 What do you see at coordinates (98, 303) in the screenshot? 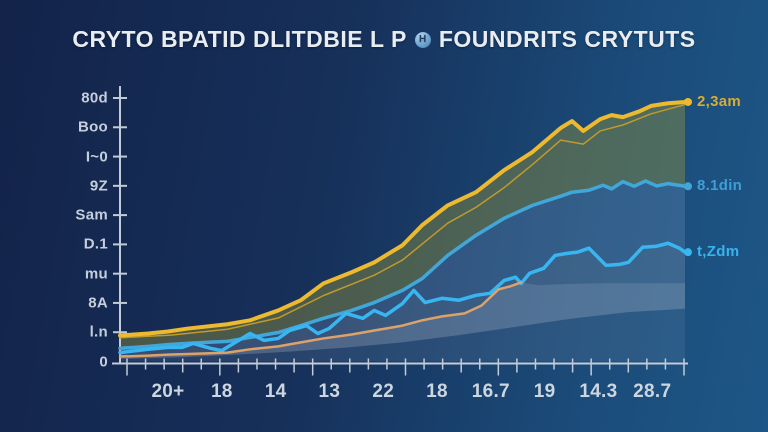
I see `y-axis-label: 8A` at bounding box center [98, 303].